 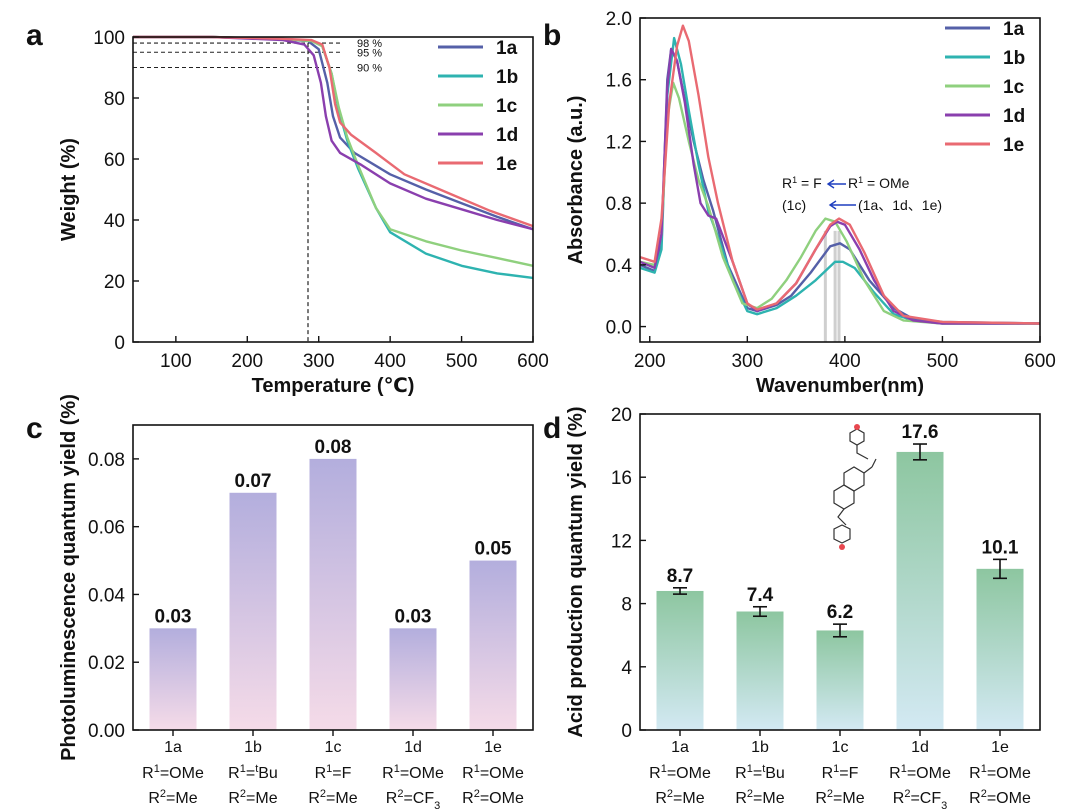 What do you see at coordinates (253, 481) in the screenshot?
I see `value-label-1b: 0.07` at bounding box center [253, 481].